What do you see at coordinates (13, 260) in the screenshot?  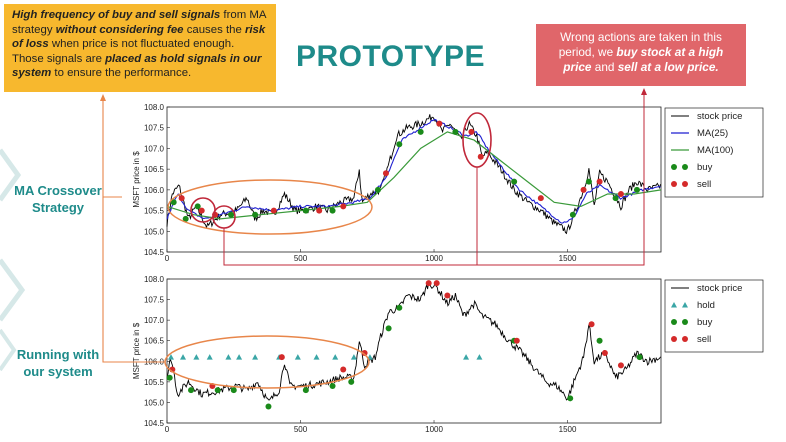 I see `decorative-chevrons` at bounding box center [13, 260].